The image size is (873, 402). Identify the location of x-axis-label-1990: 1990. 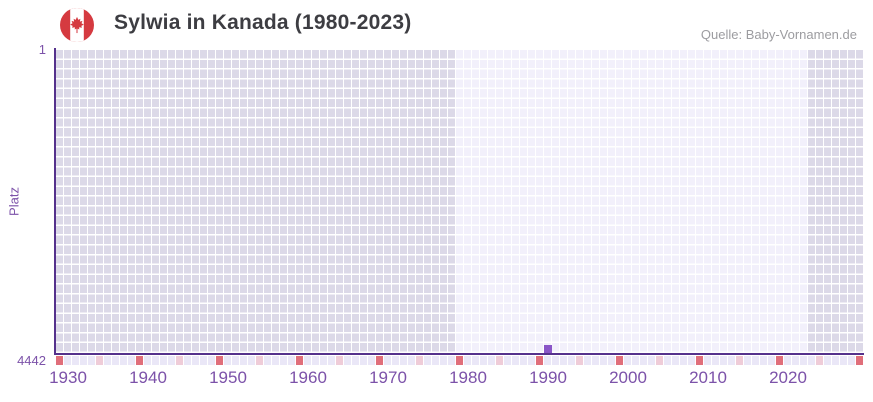
(548, 377).